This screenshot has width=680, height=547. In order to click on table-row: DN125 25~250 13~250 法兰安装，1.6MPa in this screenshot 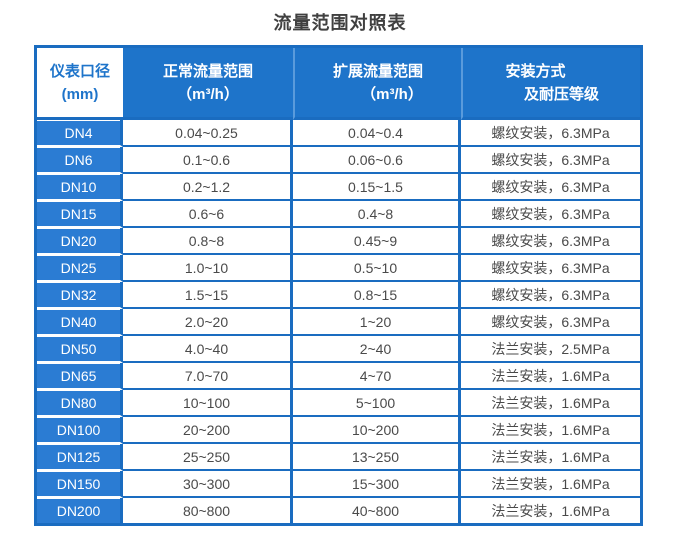, I will do `click(338, 457)`.